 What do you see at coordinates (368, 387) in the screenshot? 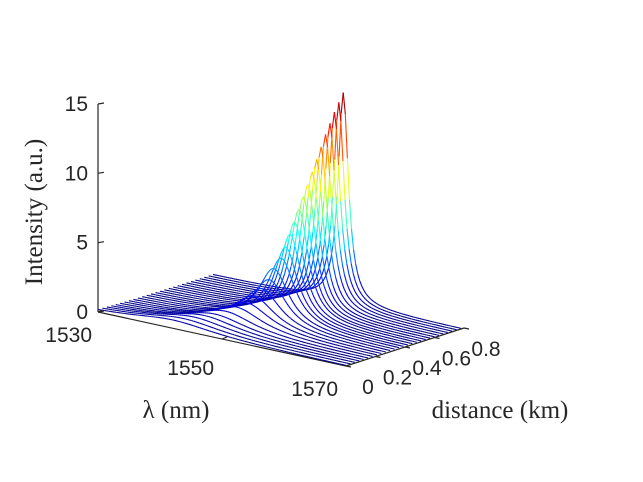
I see `y-tick-label-0: 0` at bounding box center [368, 387].